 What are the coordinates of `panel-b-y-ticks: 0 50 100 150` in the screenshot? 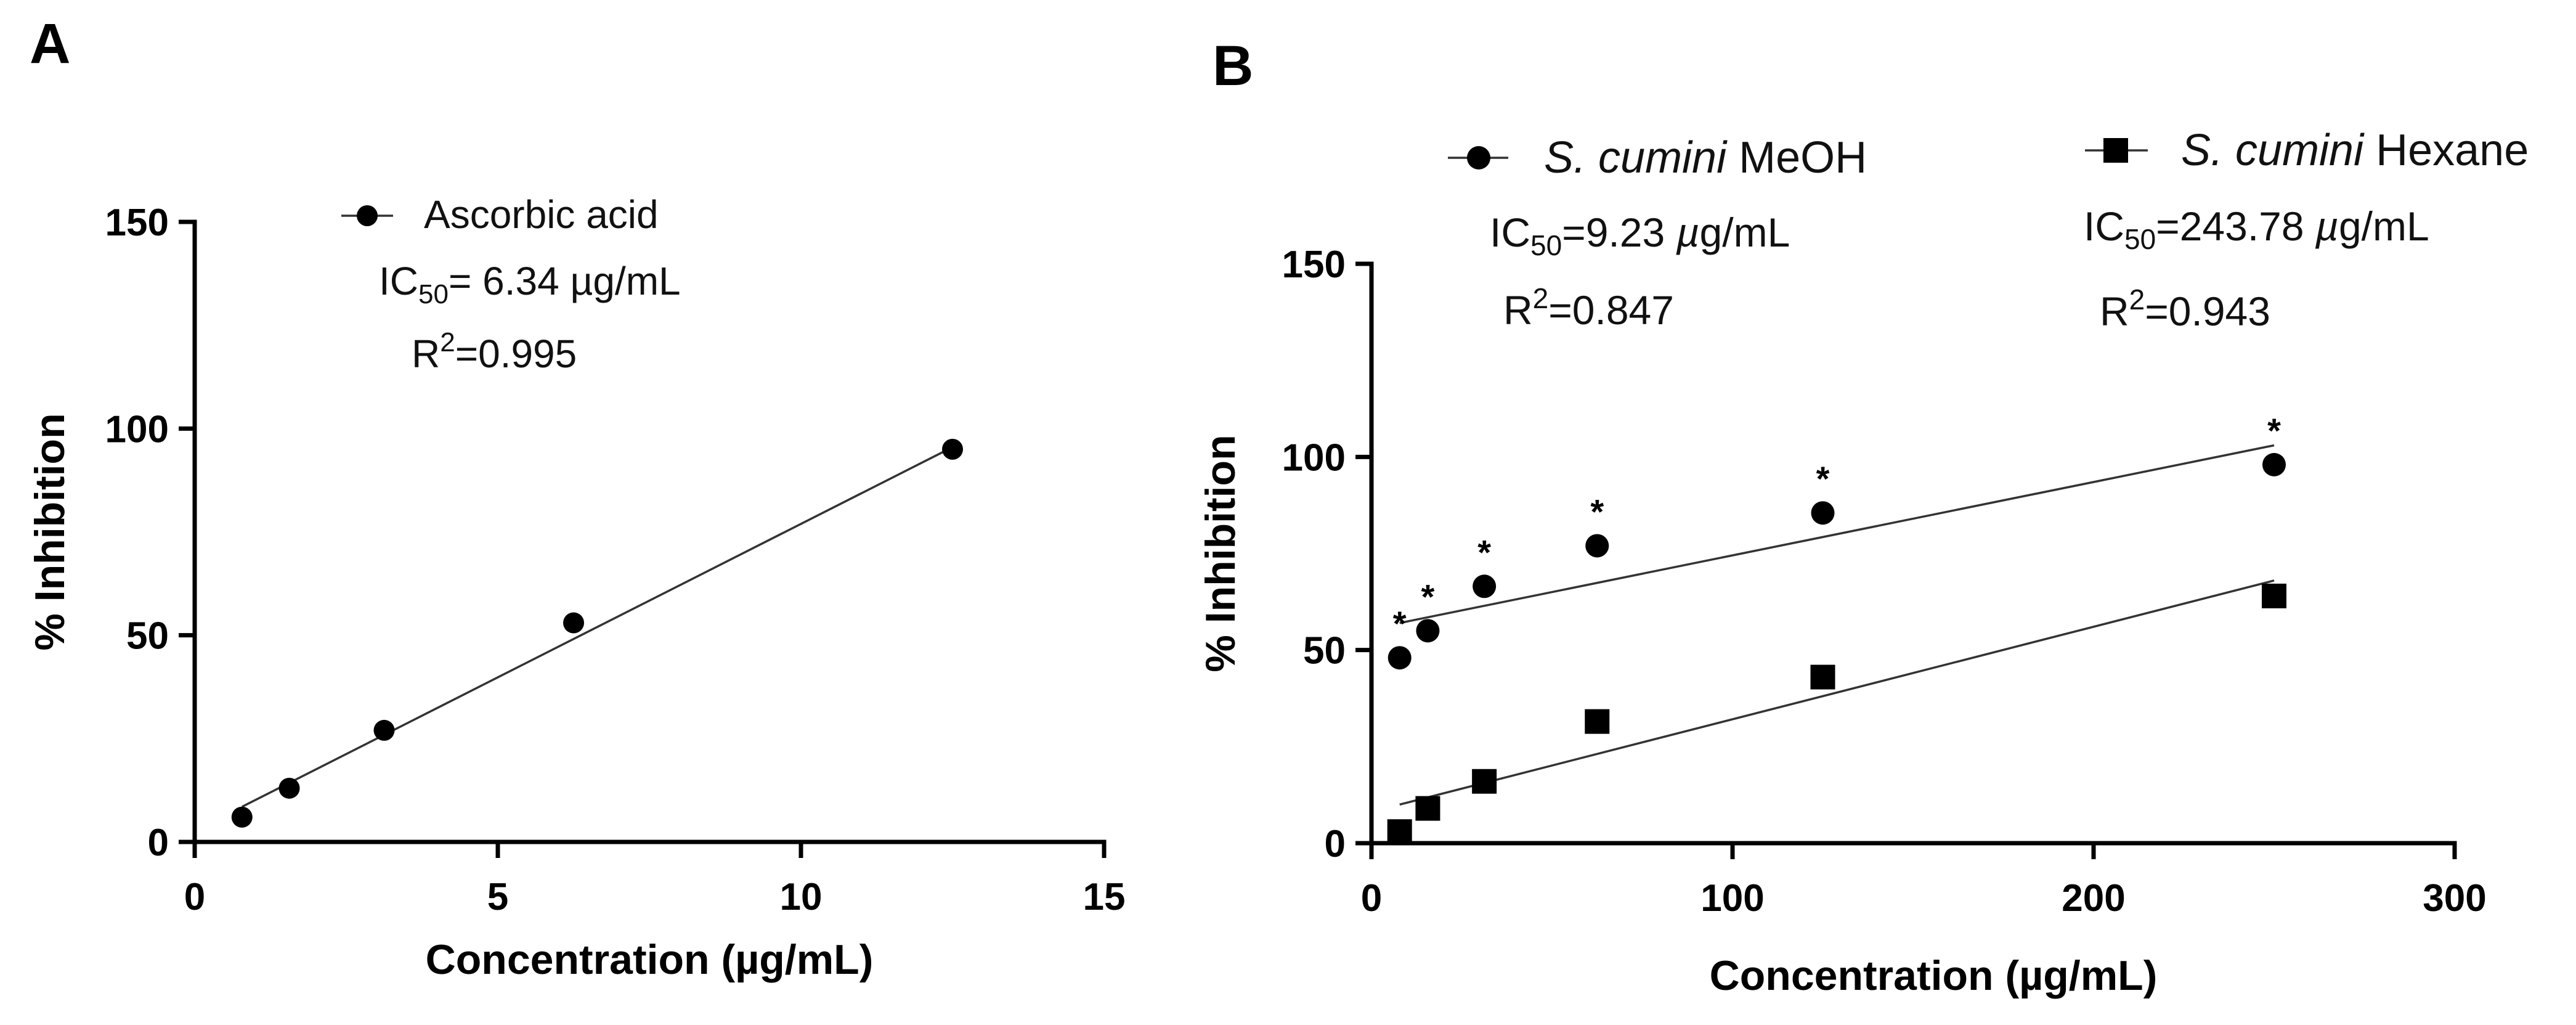 It's located at (1326, 554).